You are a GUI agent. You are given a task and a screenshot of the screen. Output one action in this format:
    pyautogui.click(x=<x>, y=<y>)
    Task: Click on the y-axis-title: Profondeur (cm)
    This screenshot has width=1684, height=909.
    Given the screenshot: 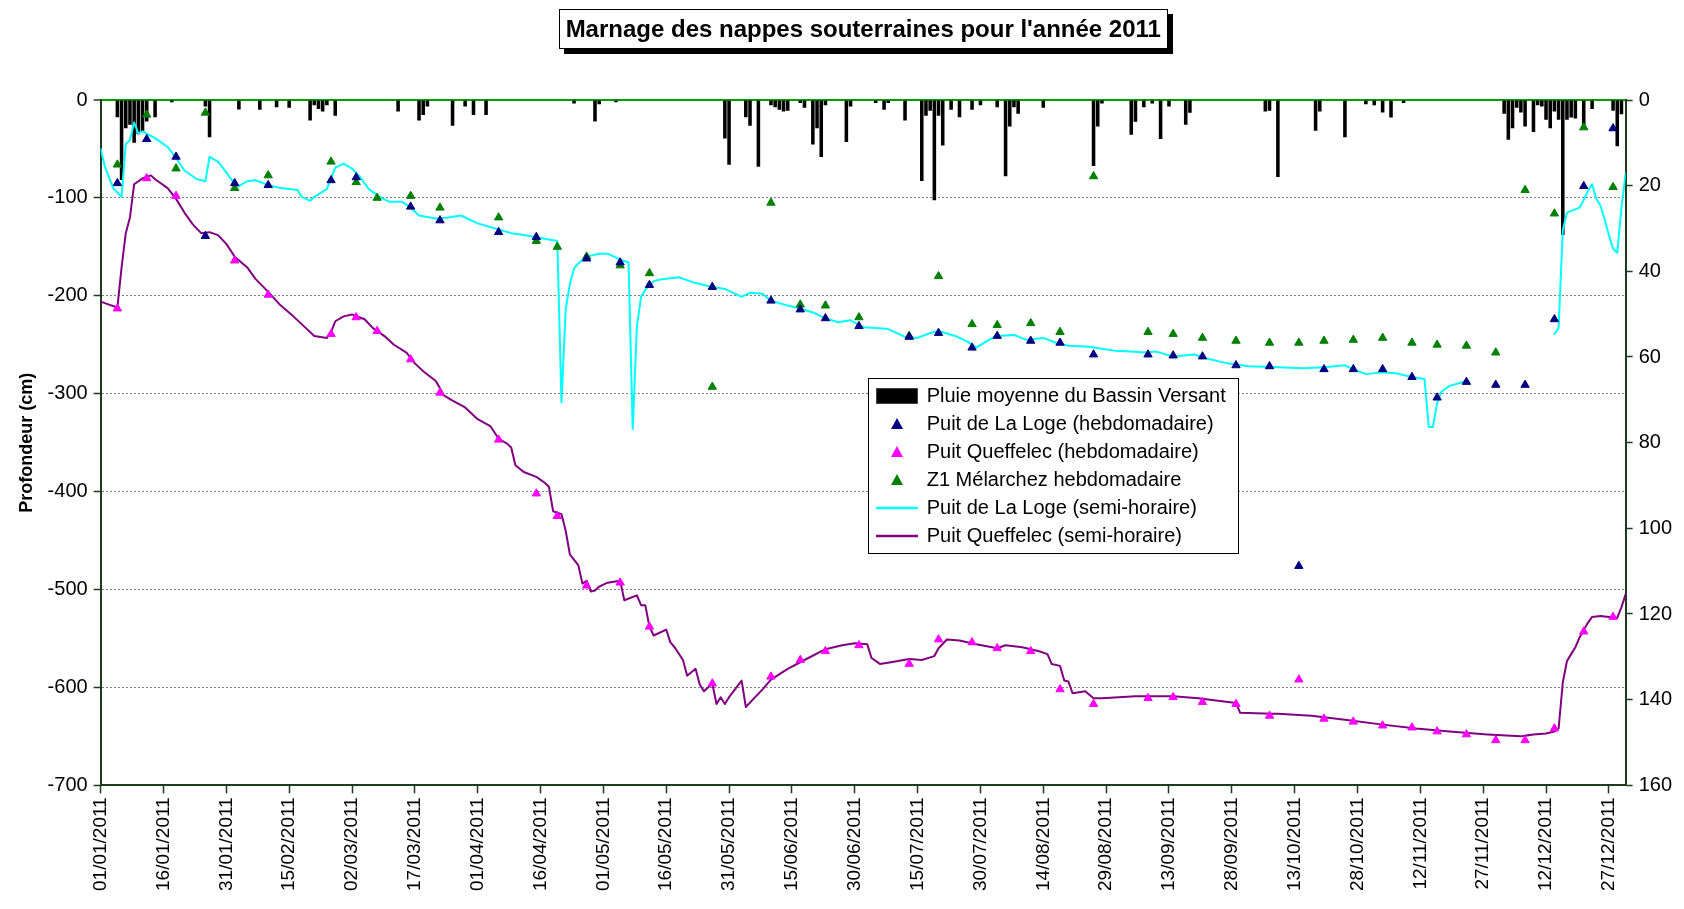 What is the action you would take?
    pyautogui.click(x=25, y=442)
    